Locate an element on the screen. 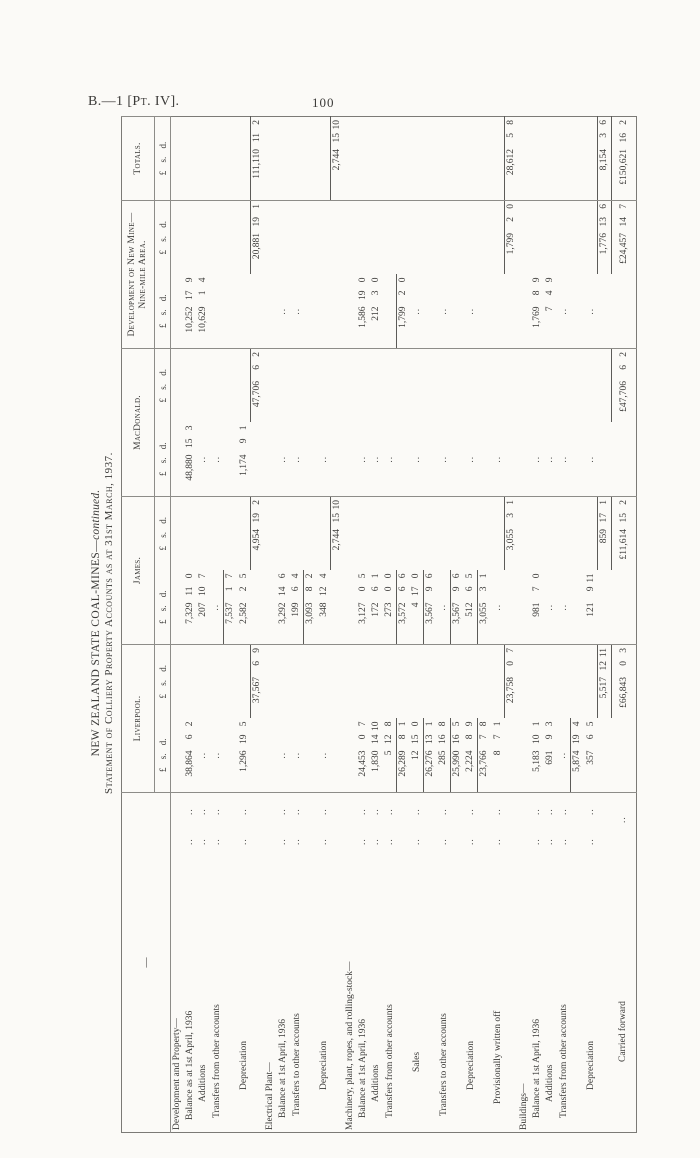 The image size is (700, 1158). money-cell: 691 9 3 is located at coordinates (550, 743).